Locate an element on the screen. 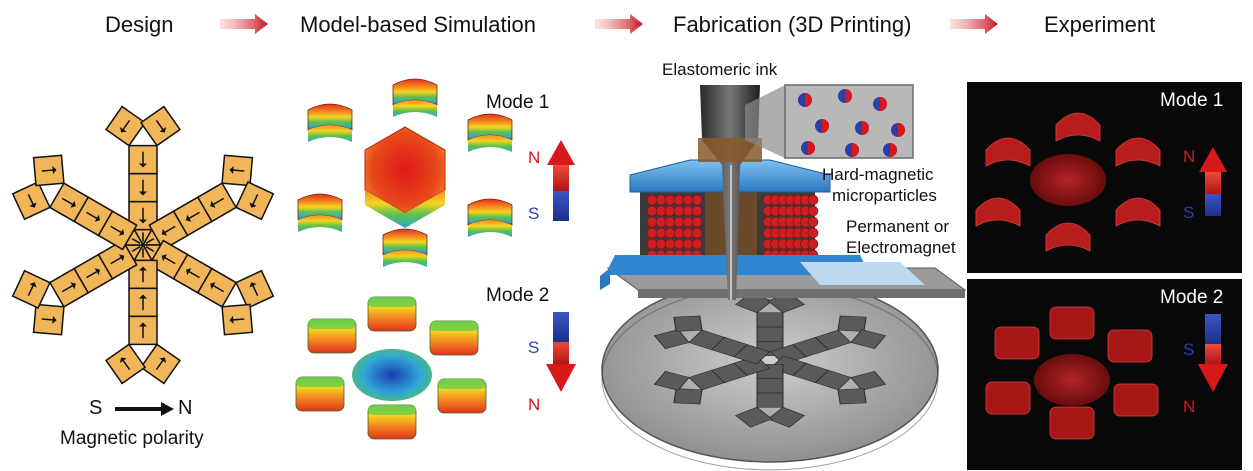 This screenshot has height=471, width=1253. sim-mode1-label: Mode 1 is located at coordinates (518, 102).